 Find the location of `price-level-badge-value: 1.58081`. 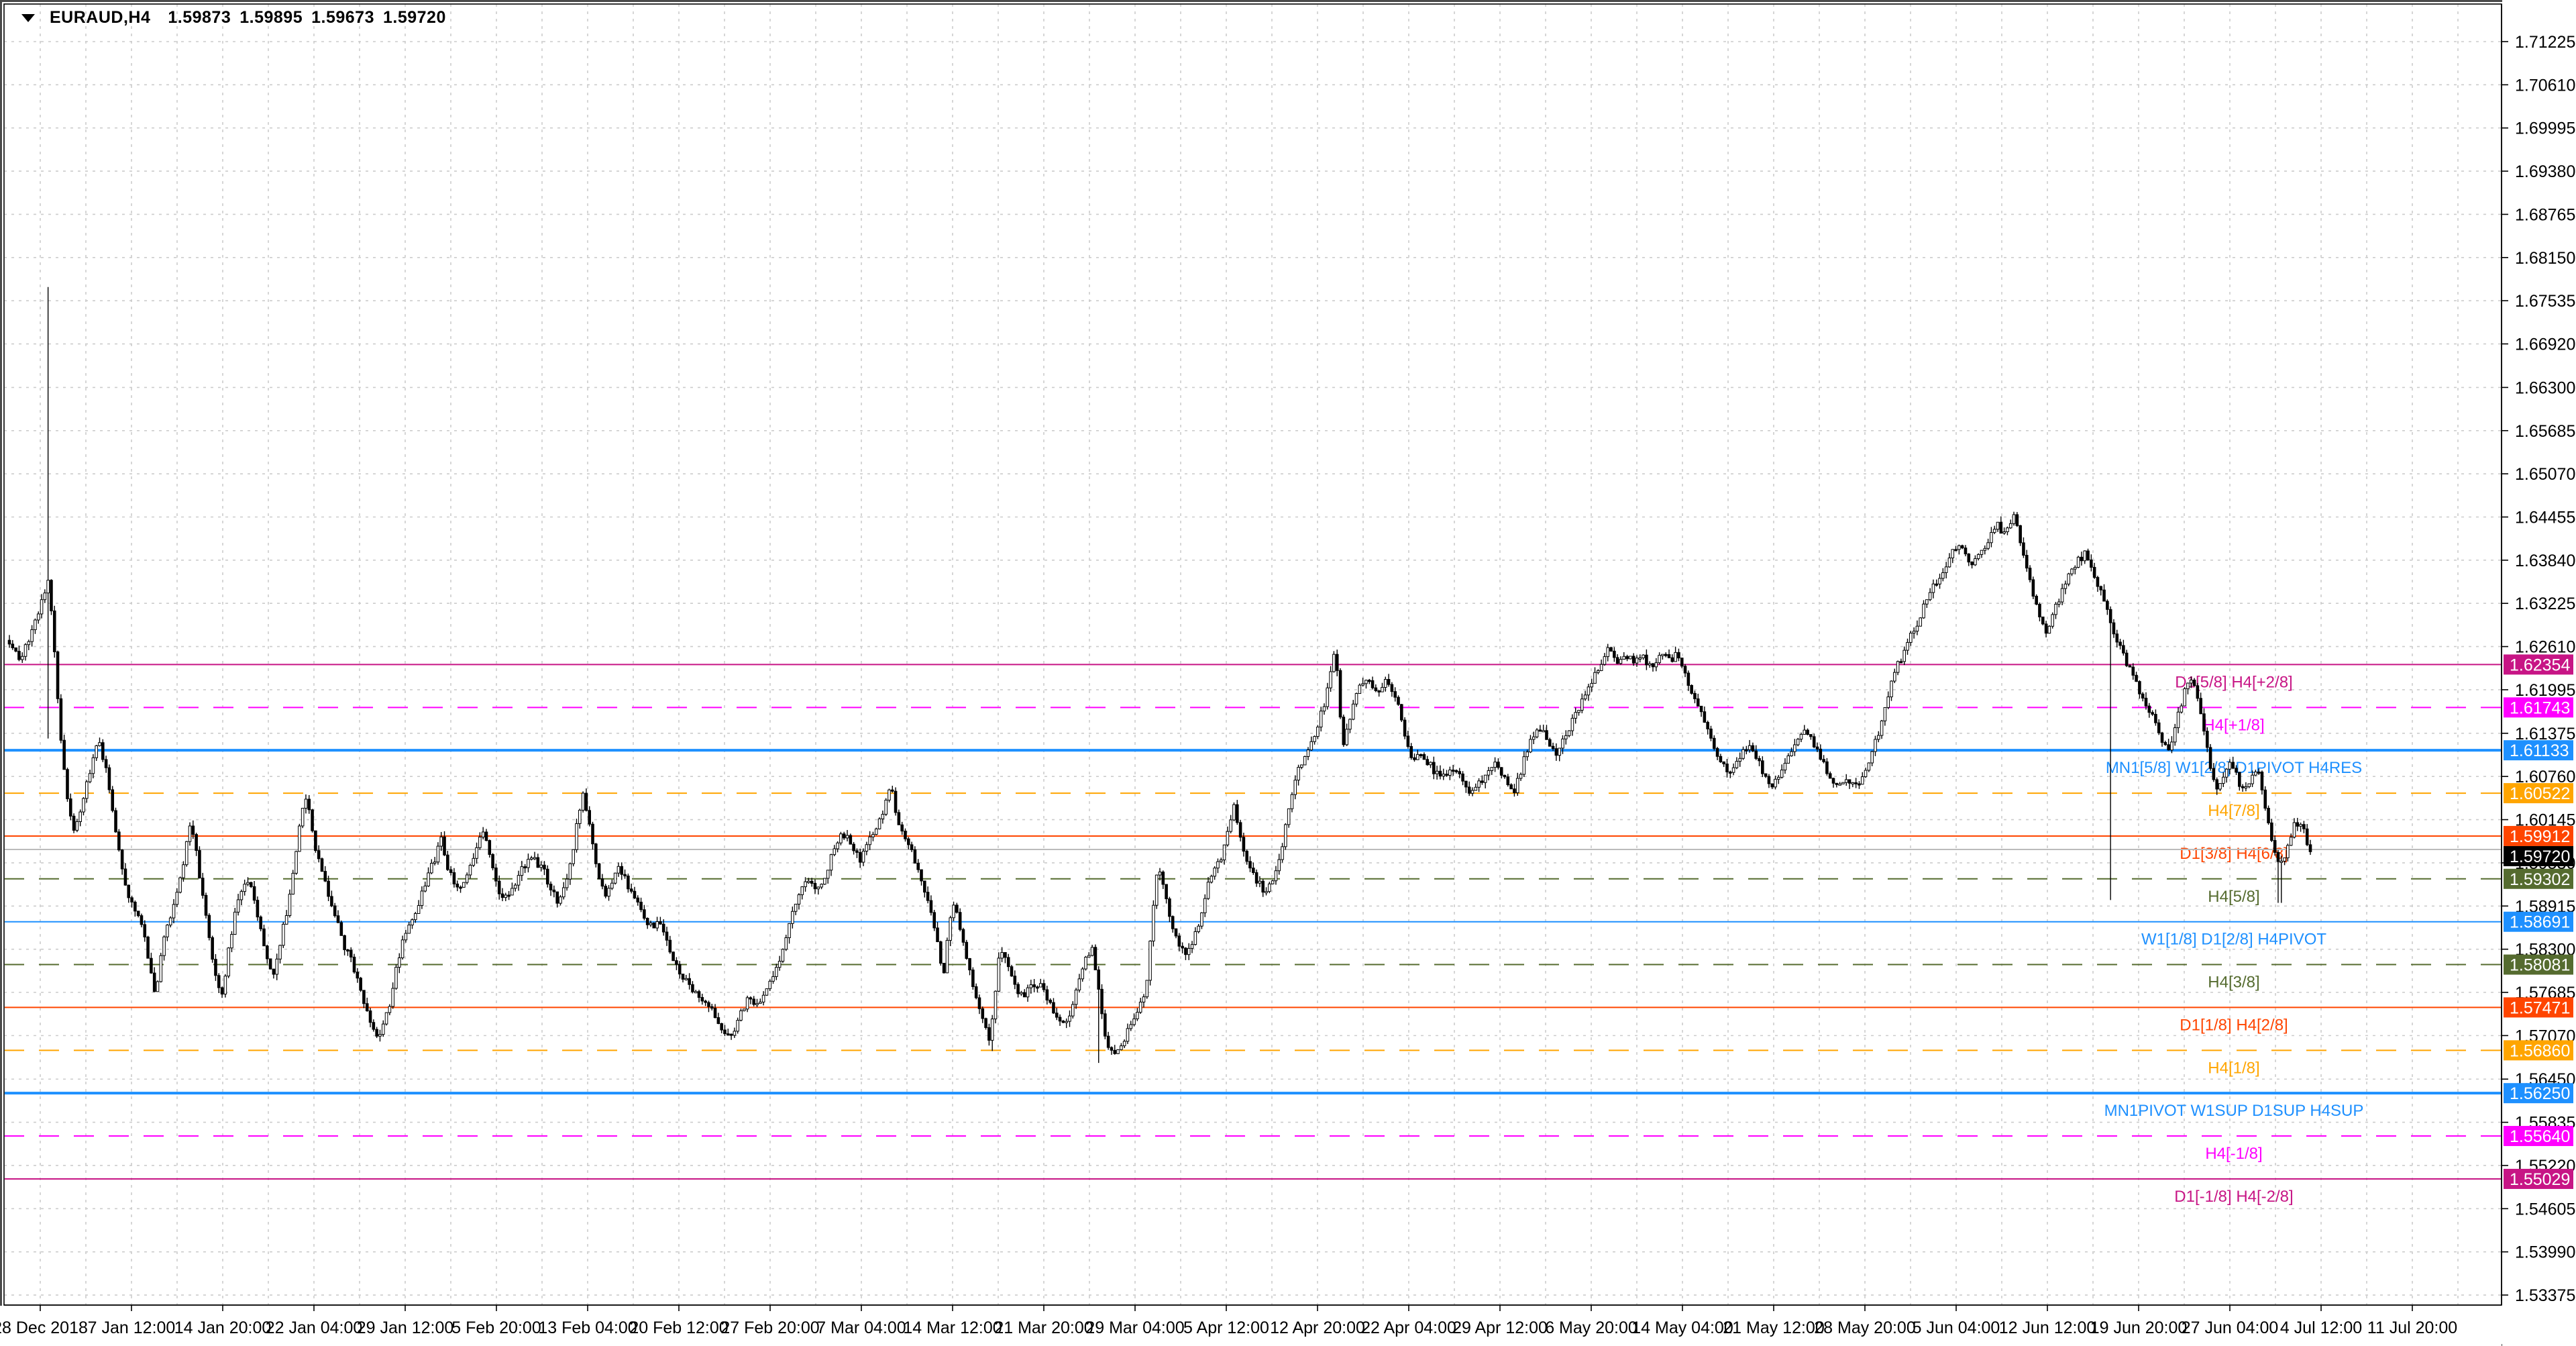

price-level-badge-value: 1.58081 is located at coordinates (2540, 966).